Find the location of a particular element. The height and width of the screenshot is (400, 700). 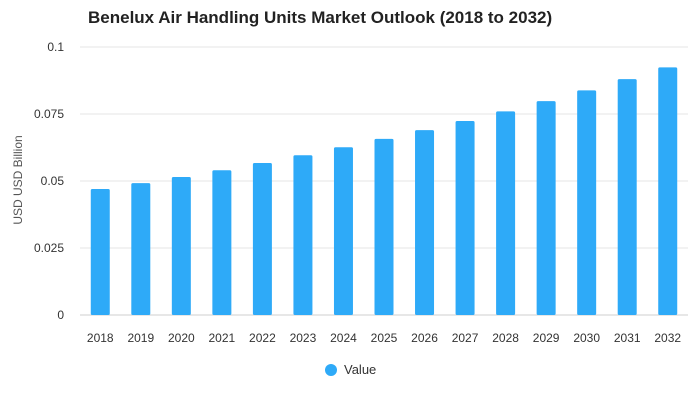

x-tick-label: 2032 is located at coordinates (667, 338).